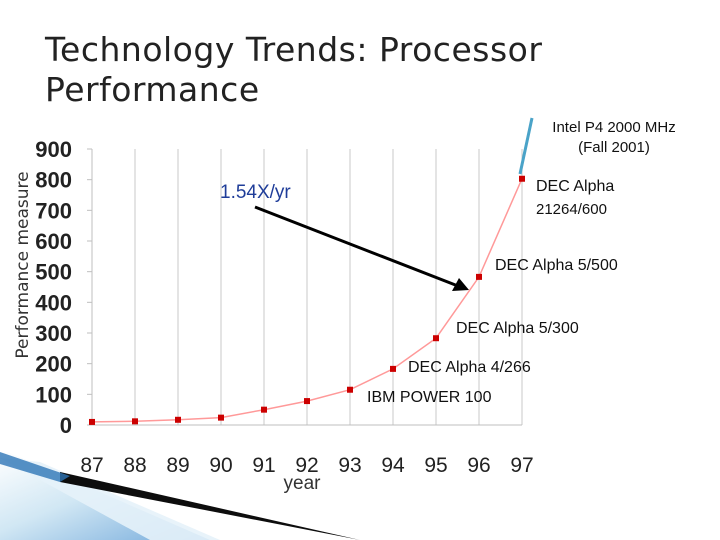 The width and height of the screenshot is (720, 540). Describe the element at coordinates (393, 465) in the screenshot. I see `x-tick-label: 94` at that location.